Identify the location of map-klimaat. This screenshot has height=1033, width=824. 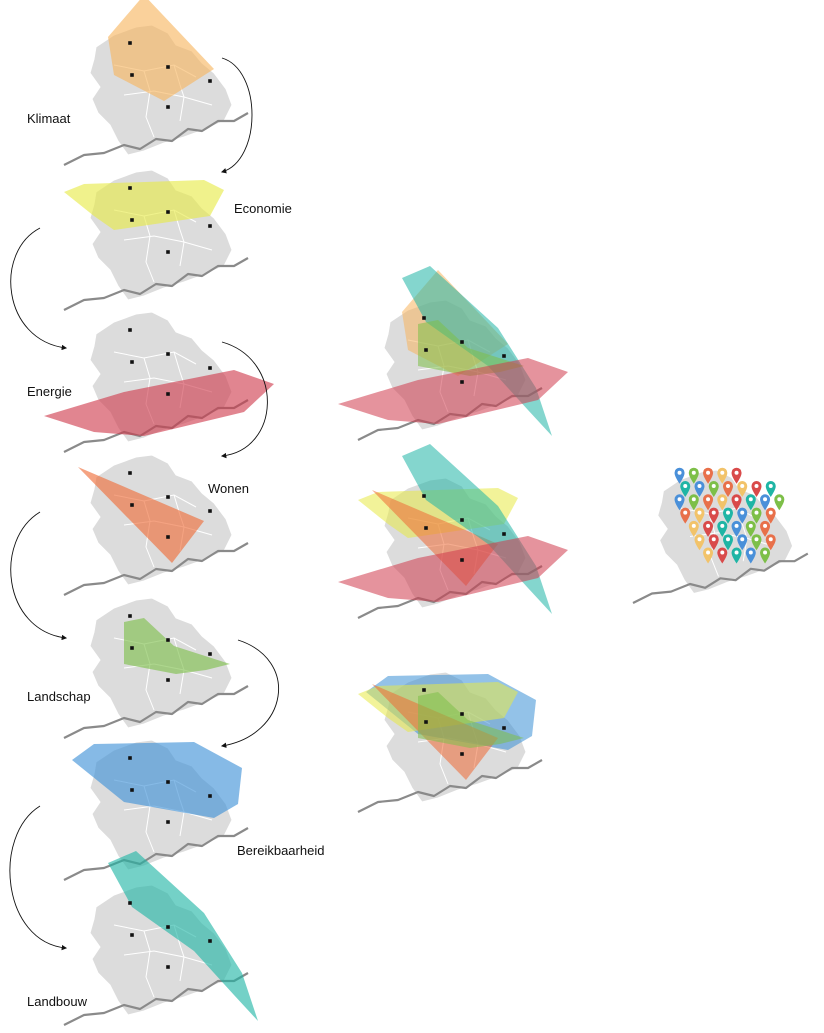
(156, 83).